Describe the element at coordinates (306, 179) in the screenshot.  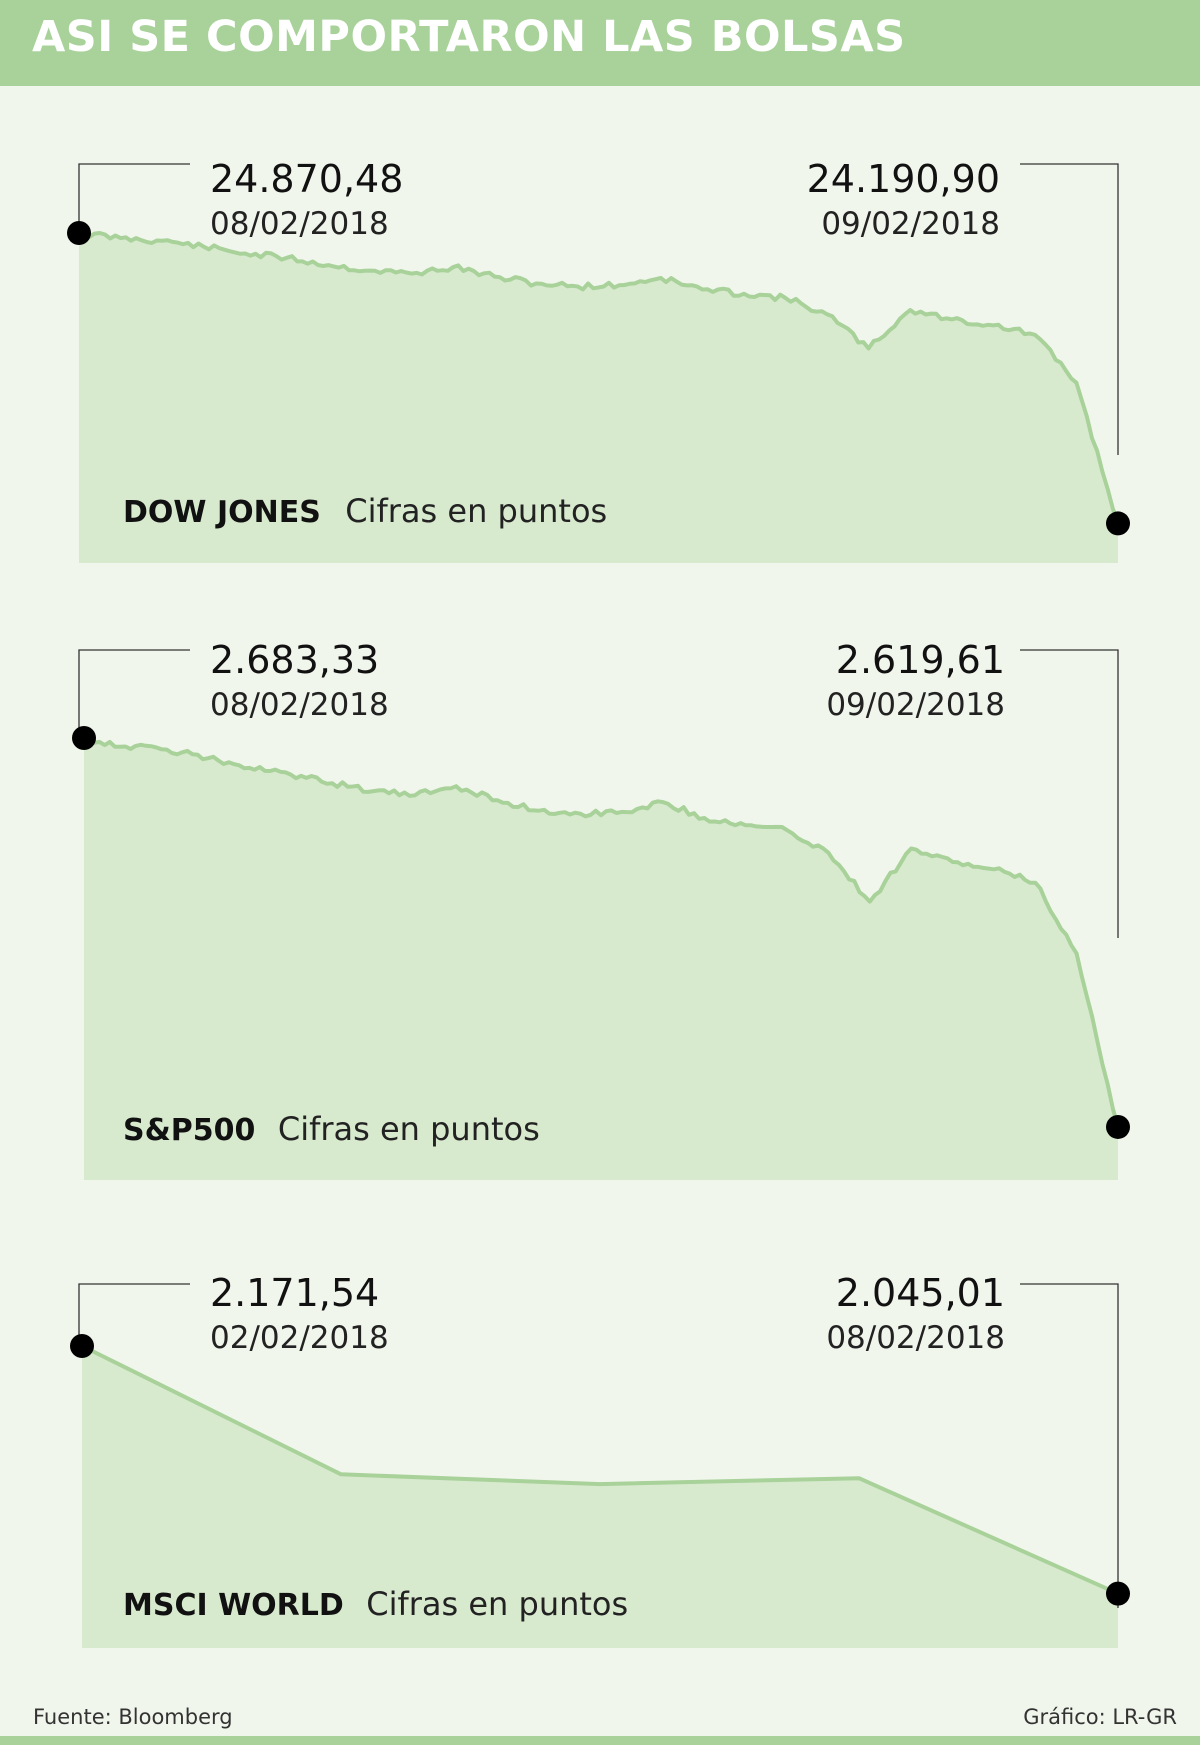
I see `dow-jones-start-value: 24.870,48` at that location.